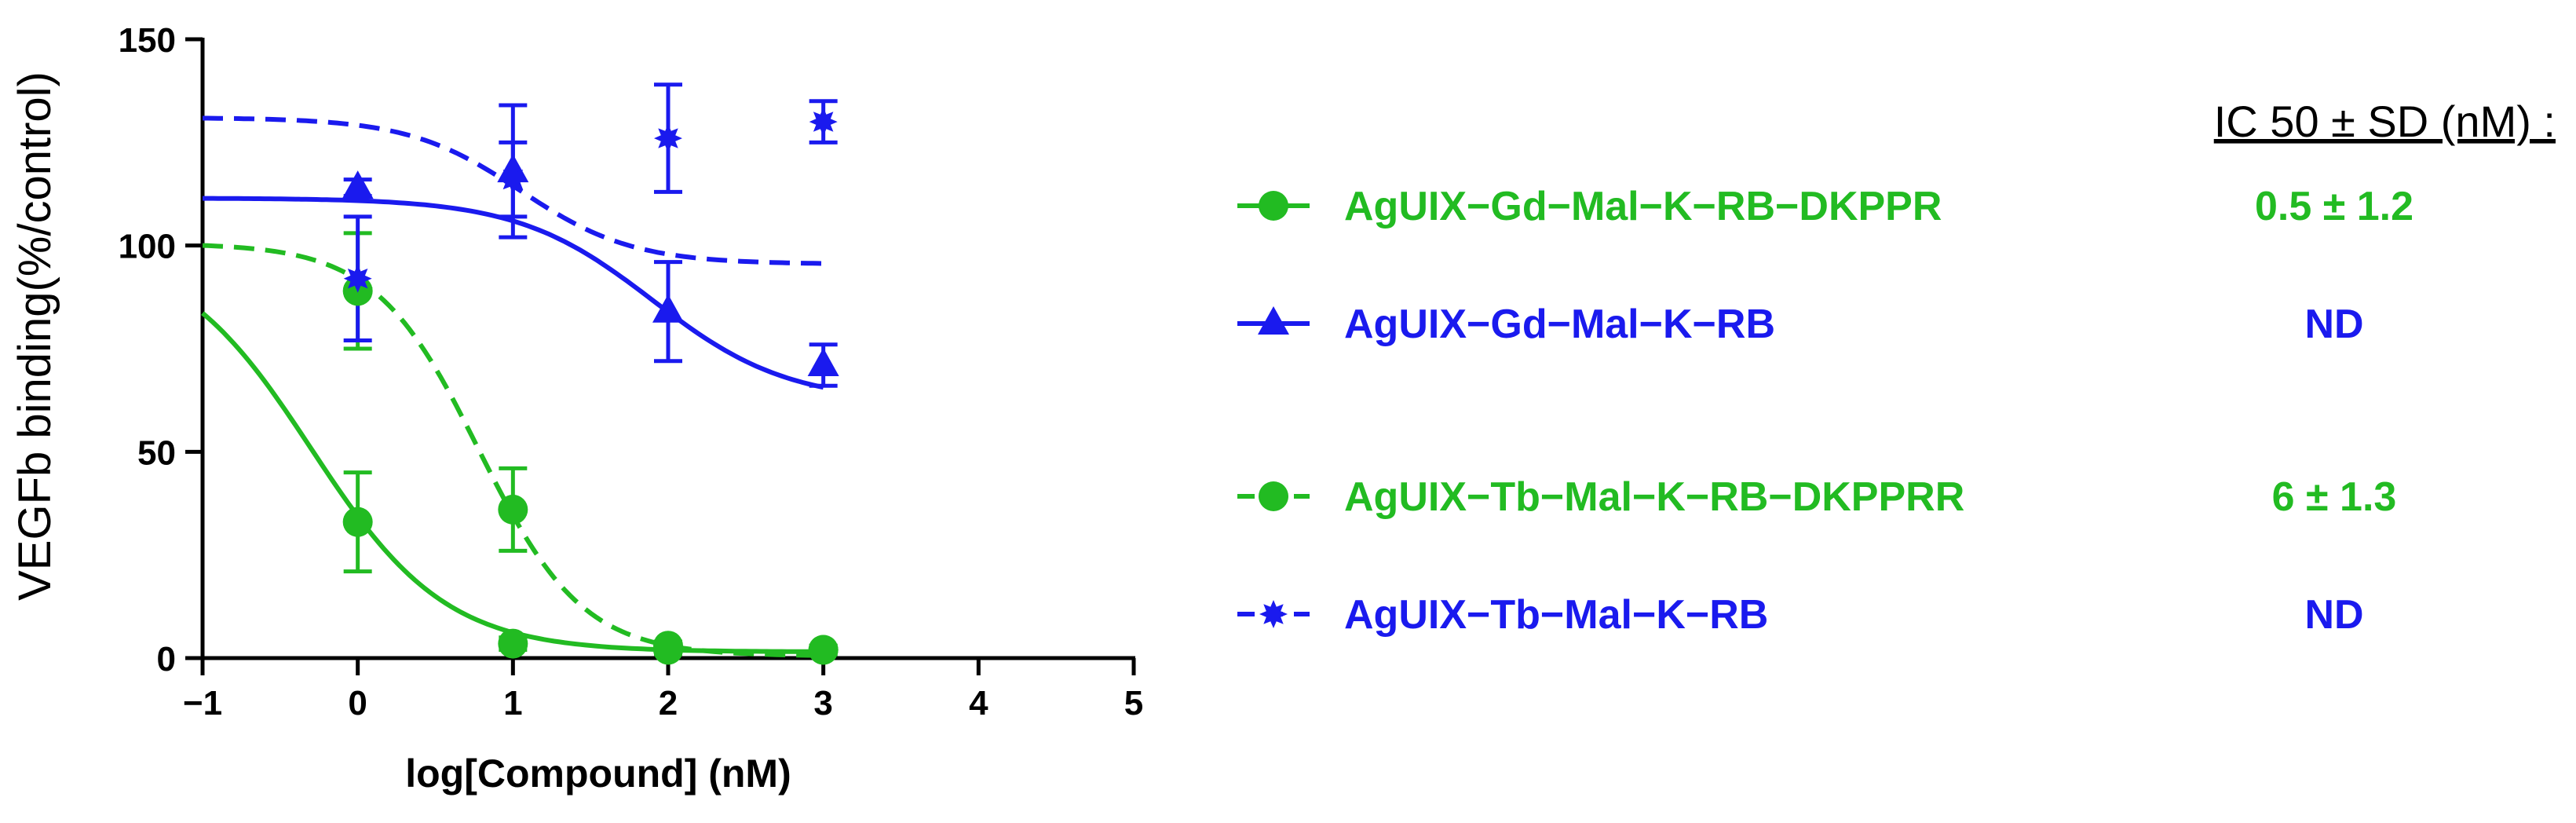 This screenshot has width=2576, height=823. What do you see at coordinates (978, 703) in the screenshot?
I see `x-tick-label: 4` at bounding box center [978, 703].